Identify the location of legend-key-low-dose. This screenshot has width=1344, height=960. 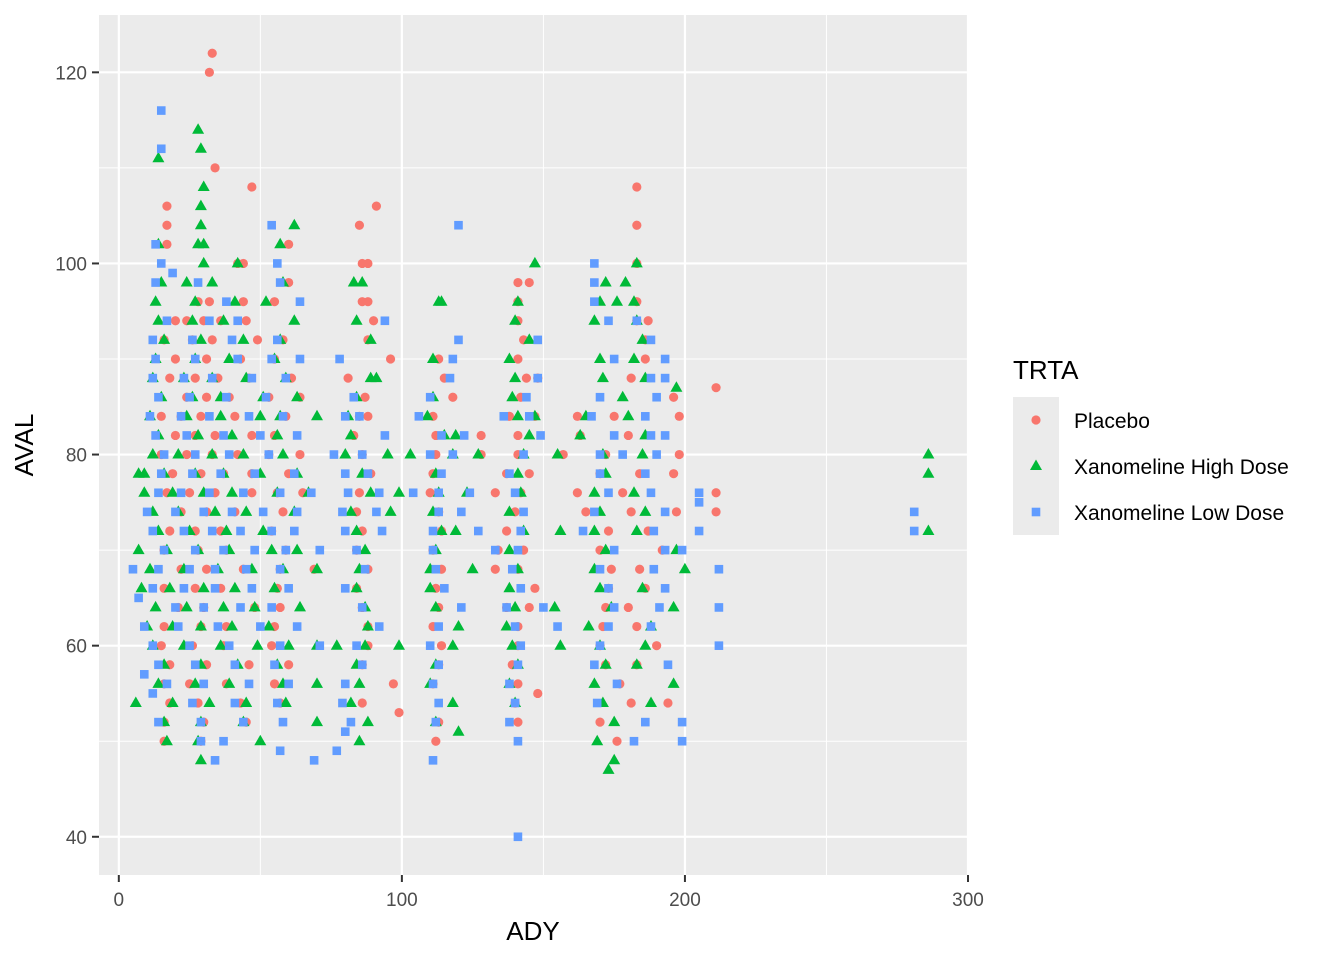
(1036, 512).